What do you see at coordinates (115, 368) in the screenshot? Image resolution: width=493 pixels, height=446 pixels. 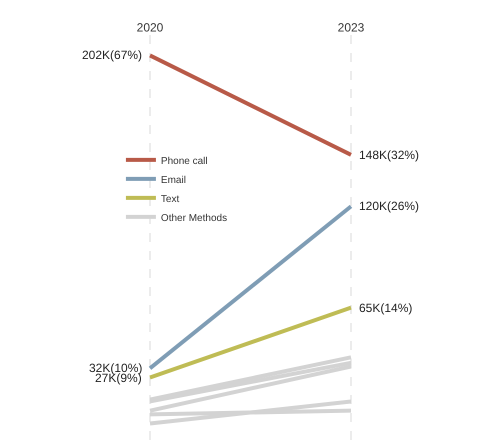 I see `data-label: 32K(10%)` at bounding box center [115, 368].